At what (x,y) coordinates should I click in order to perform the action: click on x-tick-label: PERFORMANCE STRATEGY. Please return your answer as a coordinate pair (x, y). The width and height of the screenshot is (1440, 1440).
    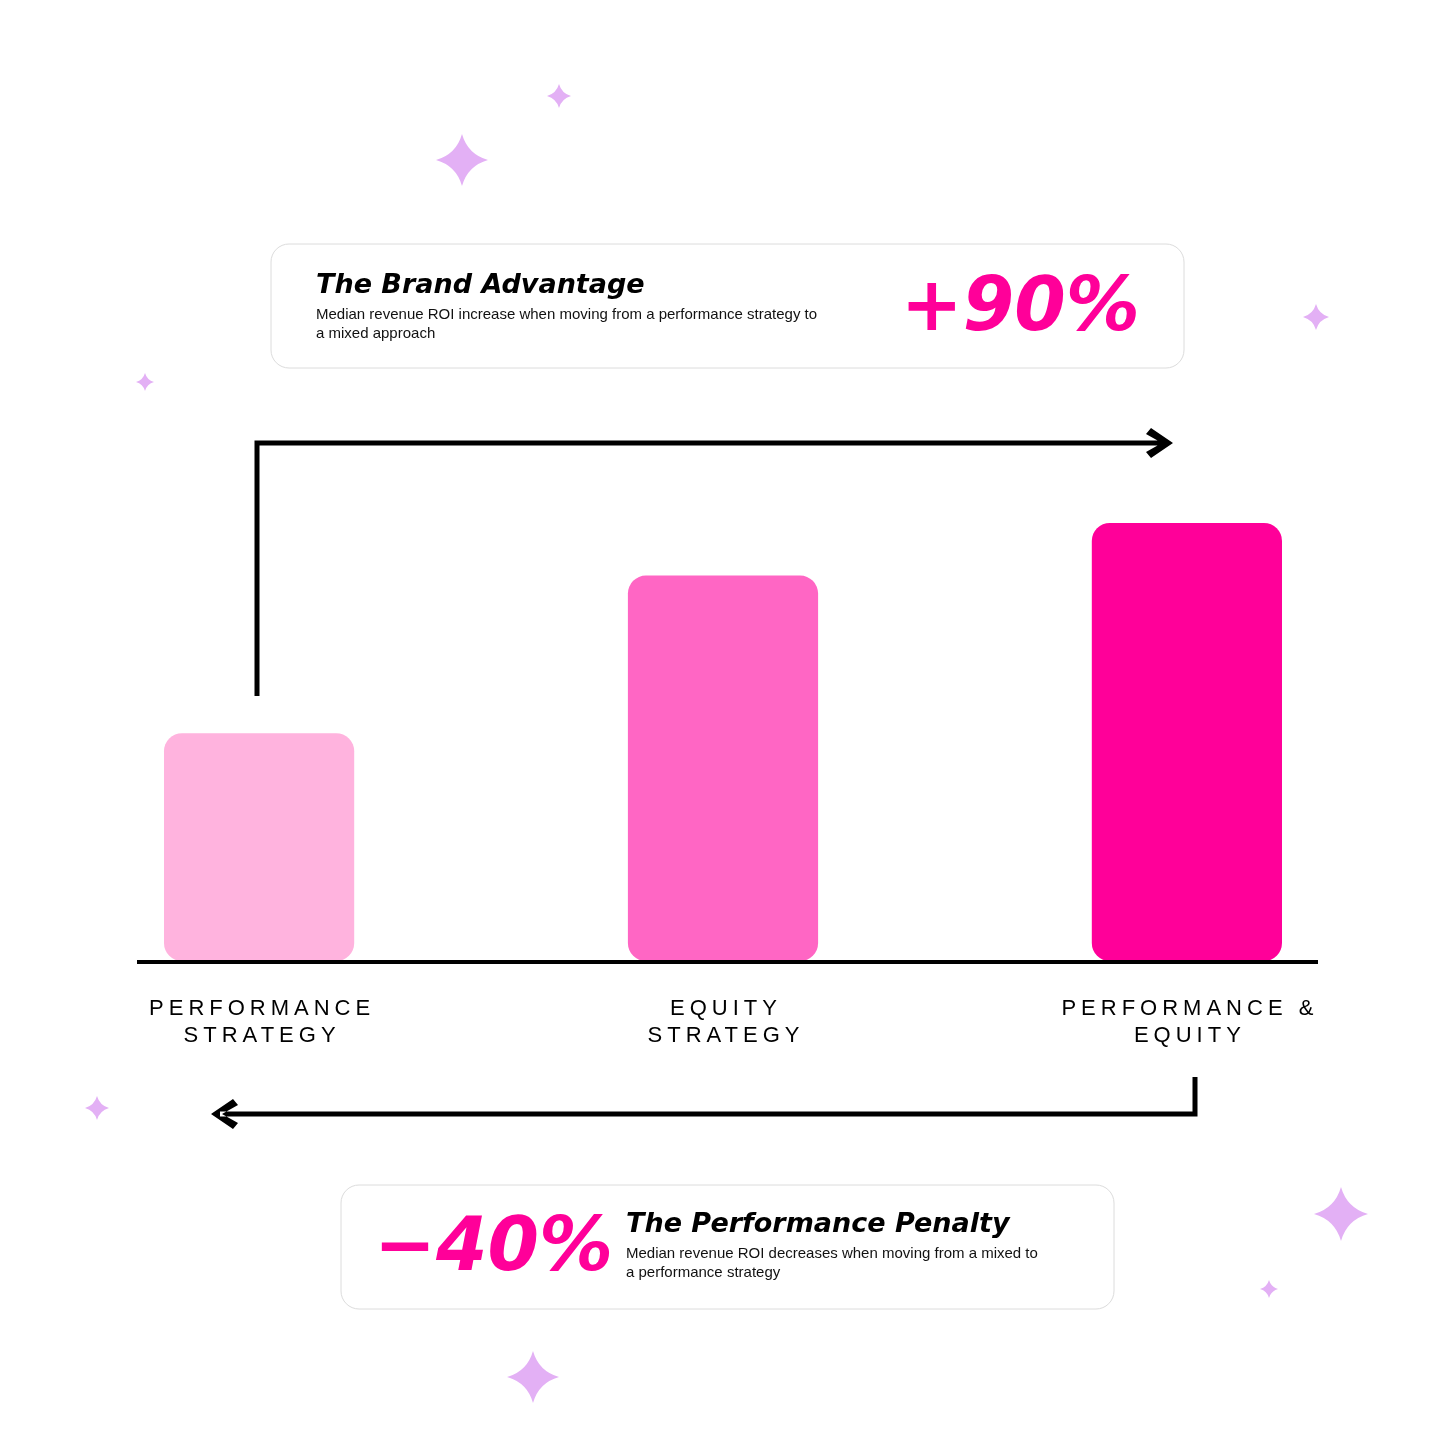
    Looking at the image, I should click on (262, 1021).